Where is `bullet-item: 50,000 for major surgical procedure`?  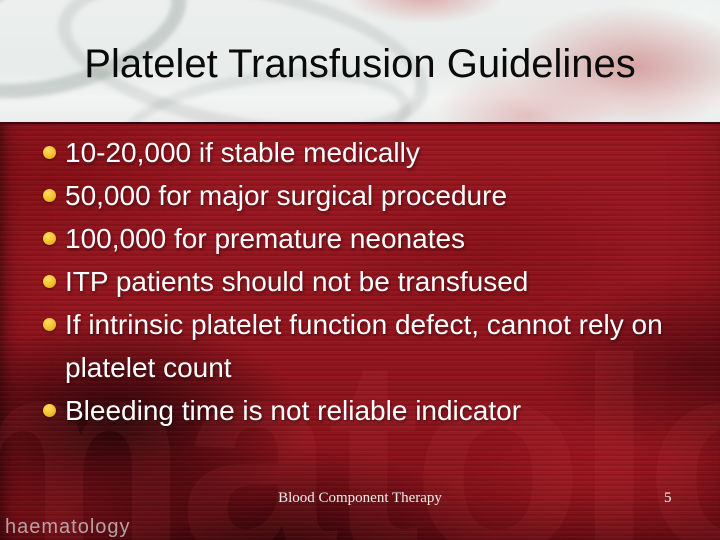
bullet-item: 50,000 for major surgical procedure is located at coordinates (363, 195).